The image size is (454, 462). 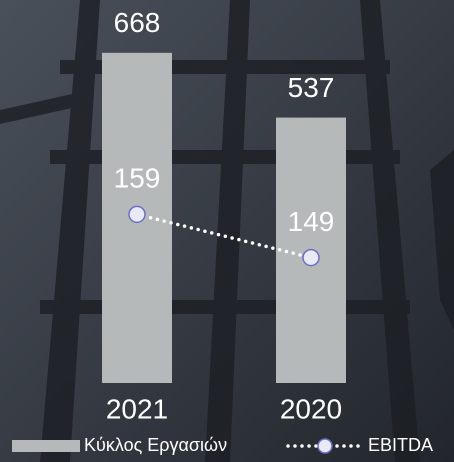 What do you see at coordinates (311, 408) in the screenshot?
I see `x-tick-label: 2020` at bounding box center [311, 408].